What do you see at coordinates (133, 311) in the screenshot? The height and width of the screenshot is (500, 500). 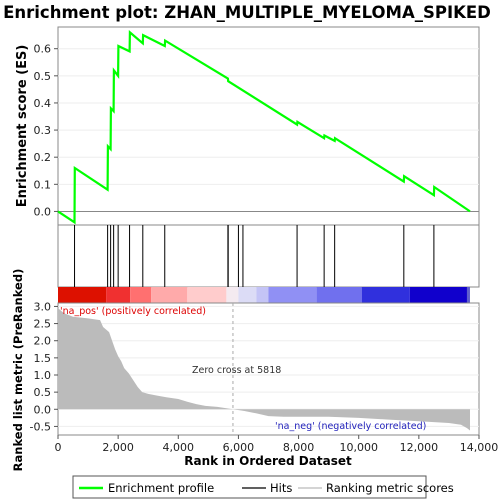 I see `positive-correlated-label: 'na_pos' (positively correlated)` at bounding box center [133, 311].